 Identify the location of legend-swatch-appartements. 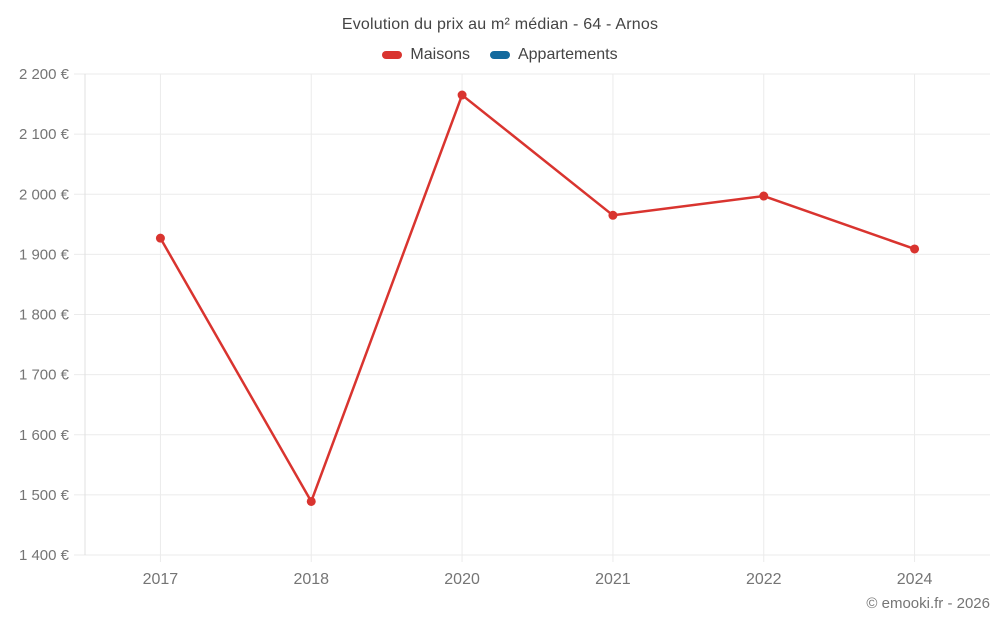
(499, 55).